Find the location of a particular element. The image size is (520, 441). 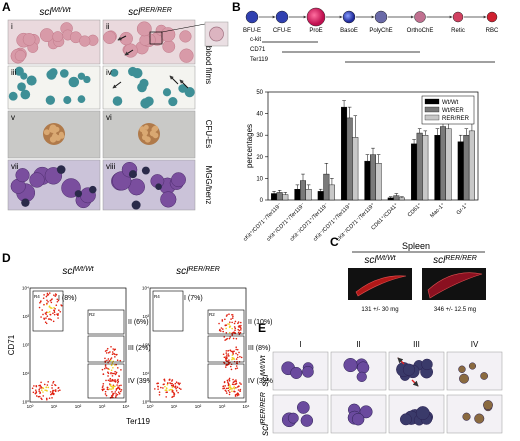

gate-I is located at coordinates (168, 311).